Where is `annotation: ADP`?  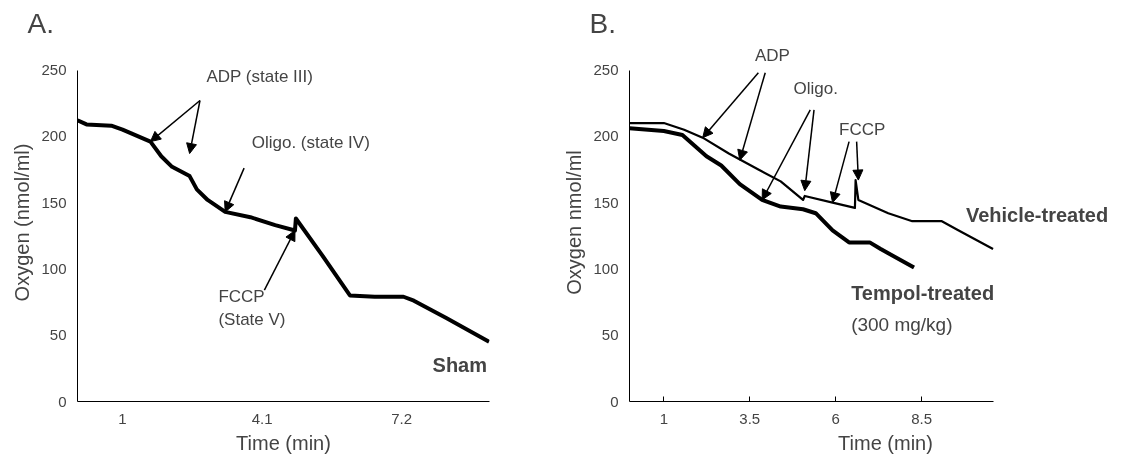
annotation: ADP is located at coordinates (772, 55).